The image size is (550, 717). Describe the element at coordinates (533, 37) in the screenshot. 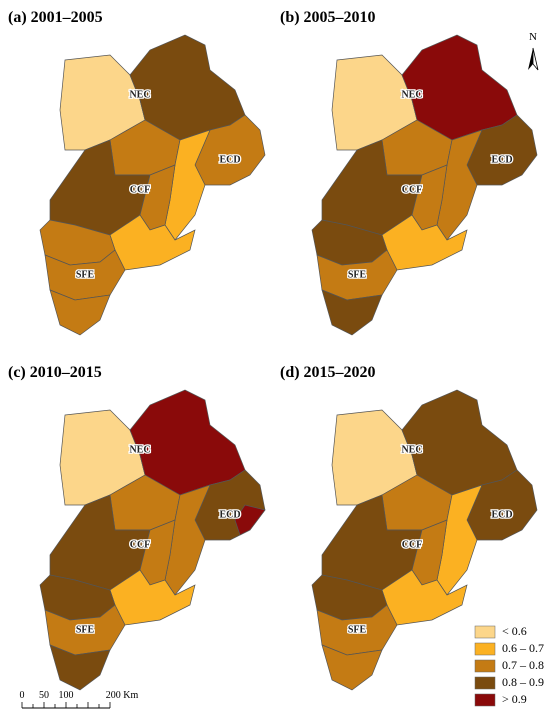

I see `north-label: N` at that location.